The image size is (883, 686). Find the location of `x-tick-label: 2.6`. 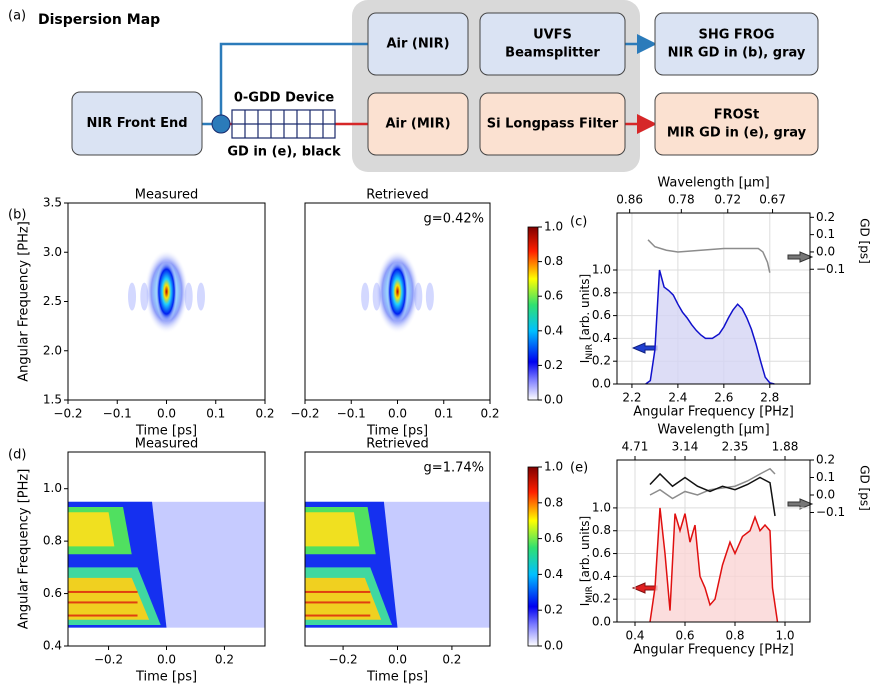

x-tick-label: 2.6 is located at coordinates (723, 398).